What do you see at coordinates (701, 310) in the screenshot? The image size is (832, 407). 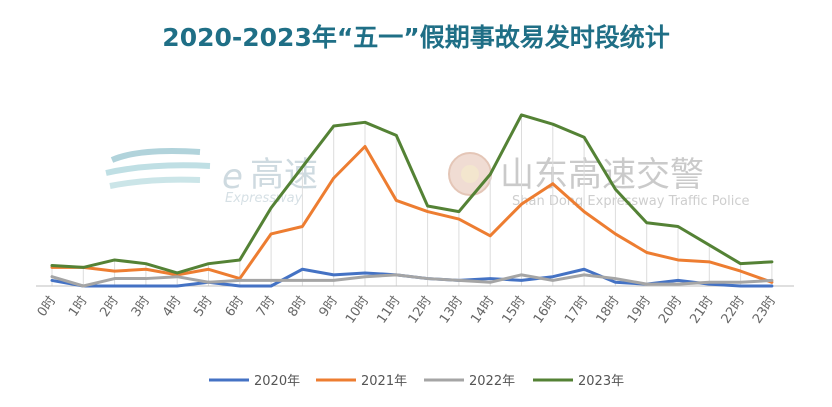 I see `x-tick-label: 21时` at bounding box center [701, 310].